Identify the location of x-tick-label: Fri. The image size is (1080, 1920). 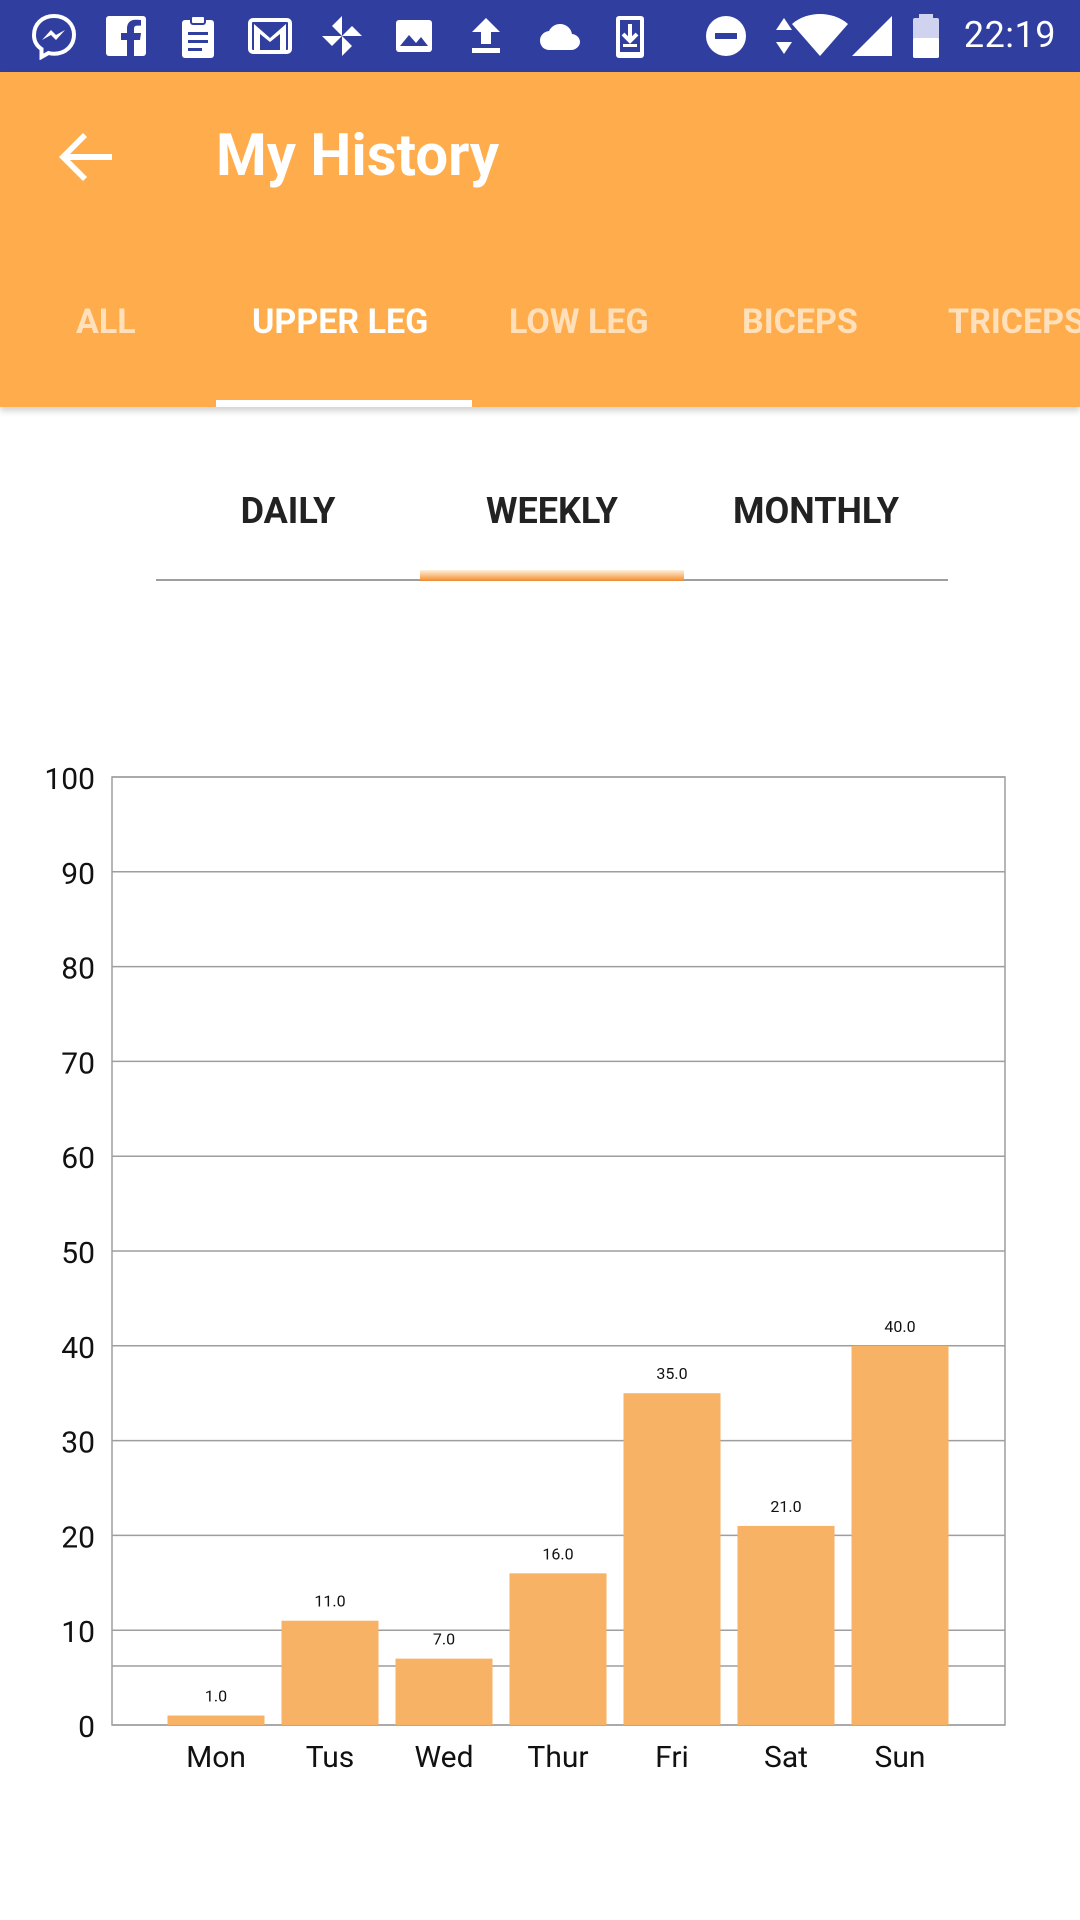
(672, 1757).